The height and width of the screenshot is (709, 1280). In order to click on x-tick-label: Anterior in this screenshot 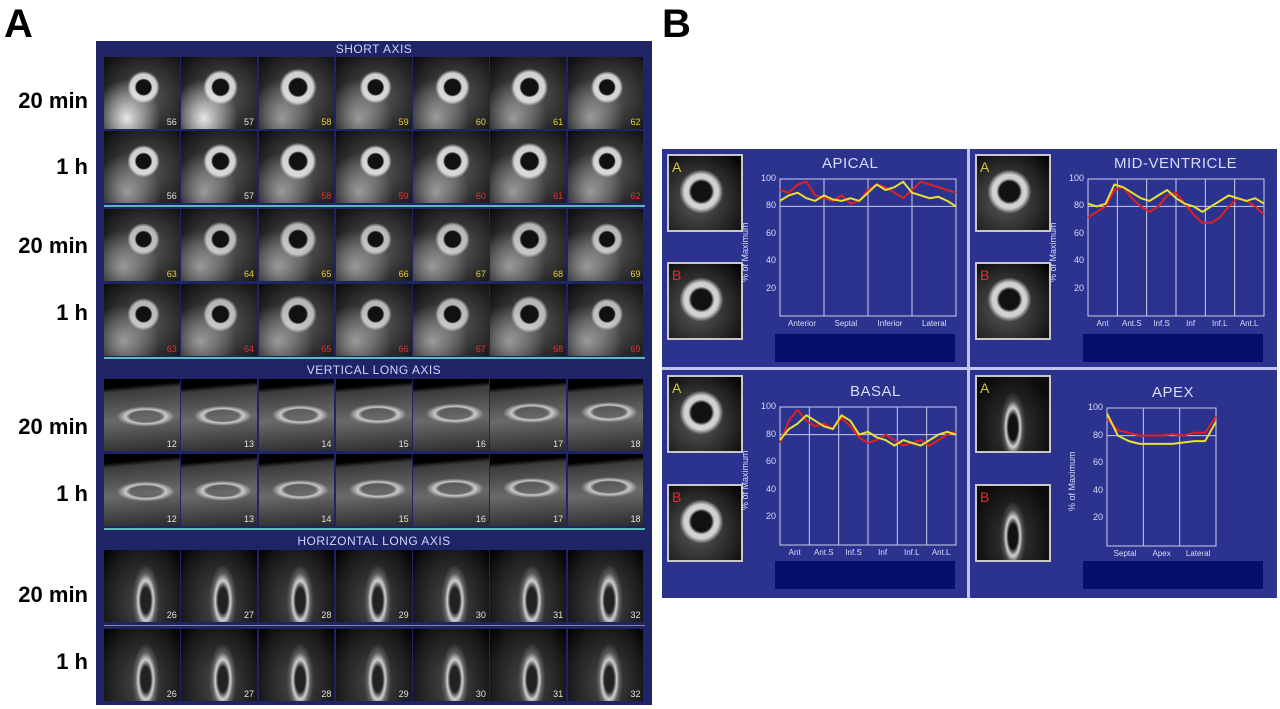, I will do `click(802, 323)`.